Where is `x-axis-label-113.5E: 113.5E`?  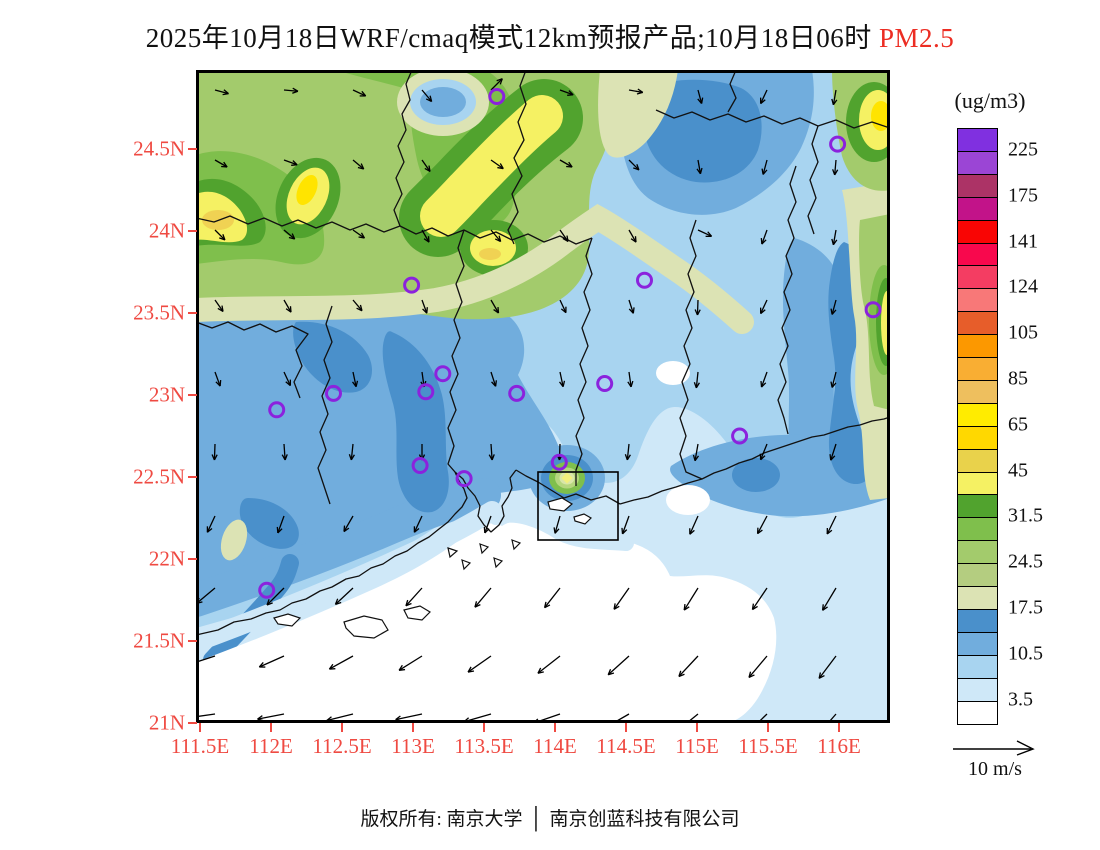 x-axis-label-113.5E: 113.5E is located at coordinates (484, 746).